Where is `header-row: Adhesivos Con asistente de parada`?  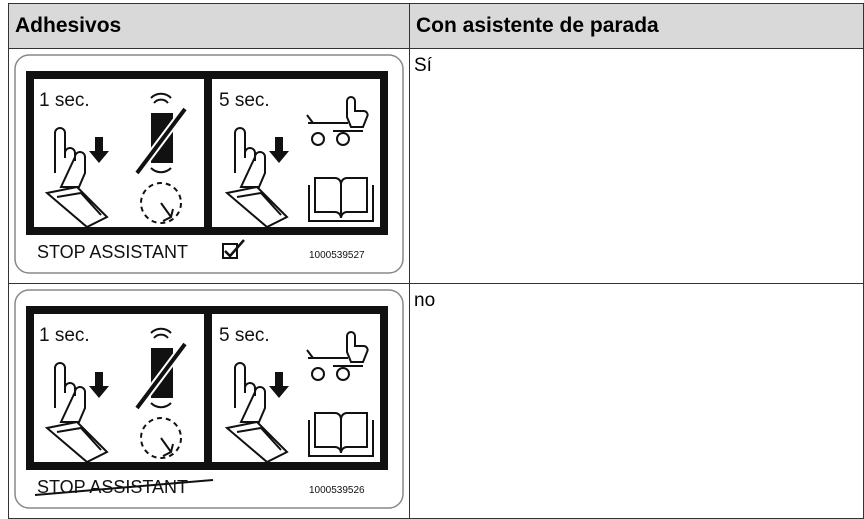
header-row: Adhesivos Con asistente de parada is located at coordinates (436, 26).